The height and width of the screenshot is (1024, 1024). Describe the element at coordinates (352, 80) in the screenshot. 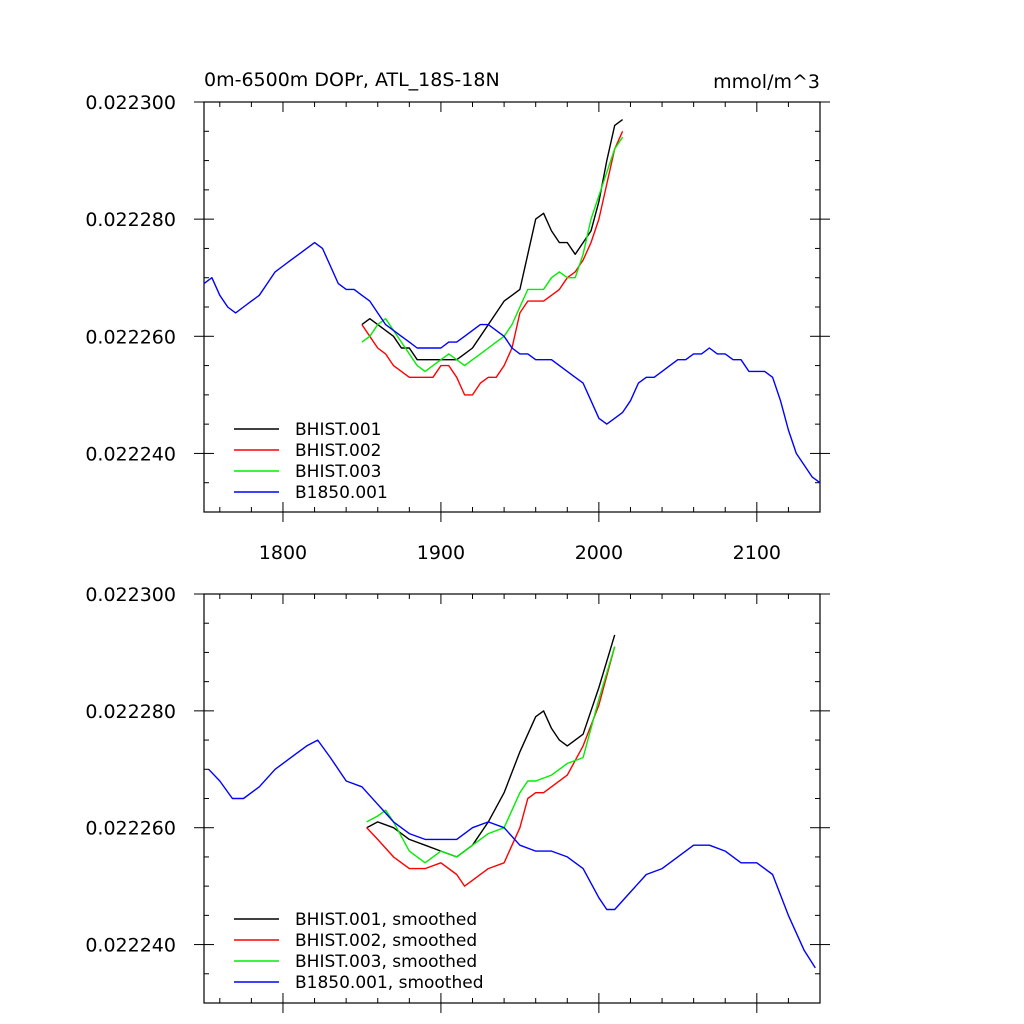

I see `chart-title: 0m-6500m DOPr, ATL_18S-18N` at that location.